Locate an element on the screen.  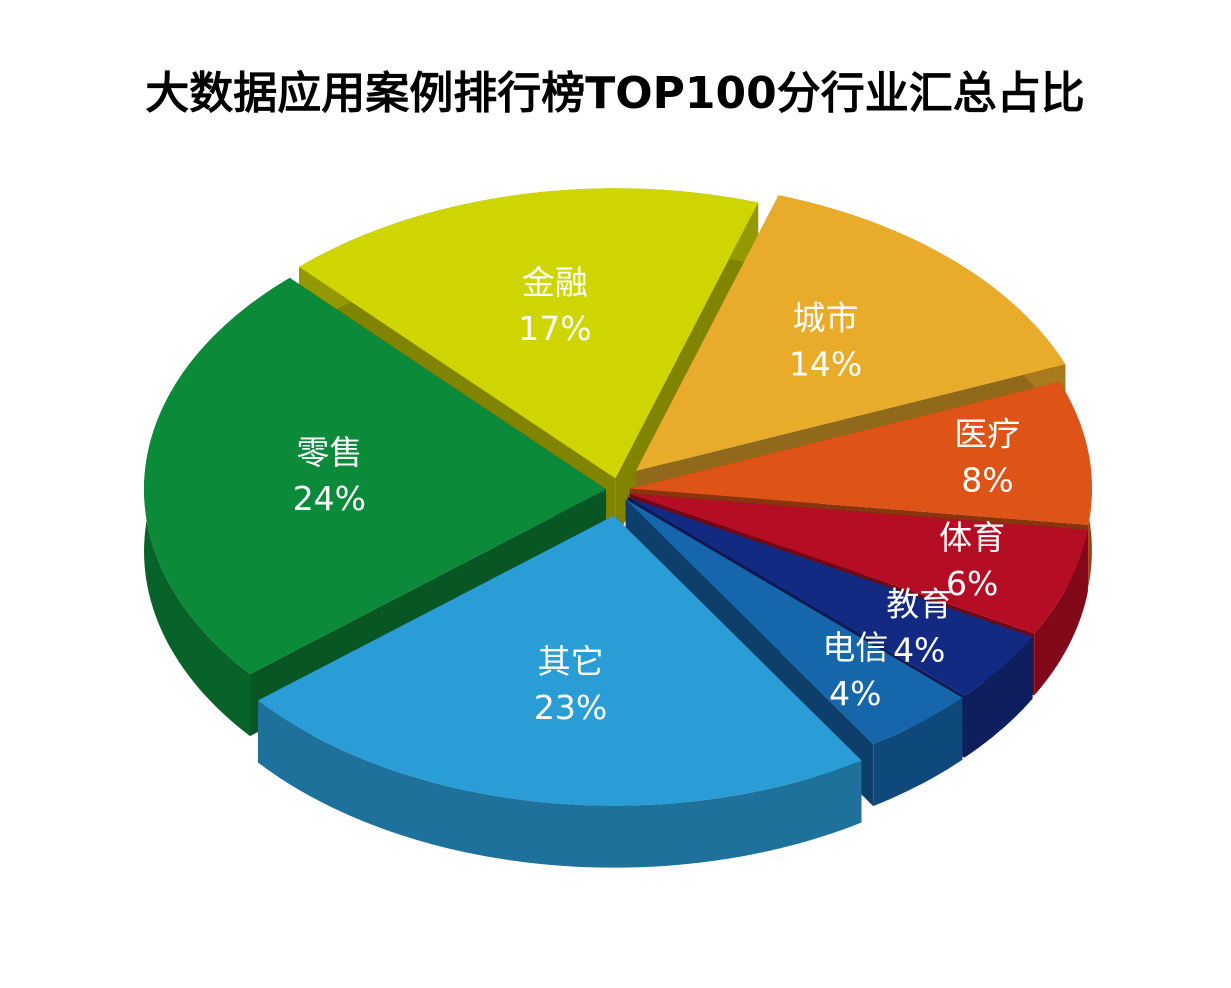
slice-label: 零售 is located at coordinates (329, 452).